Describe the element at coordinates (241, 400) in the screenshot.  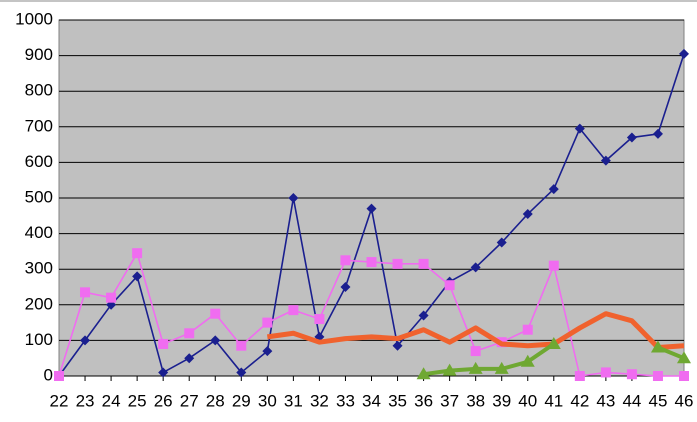
I see `x-tick-label: 29` at that location.